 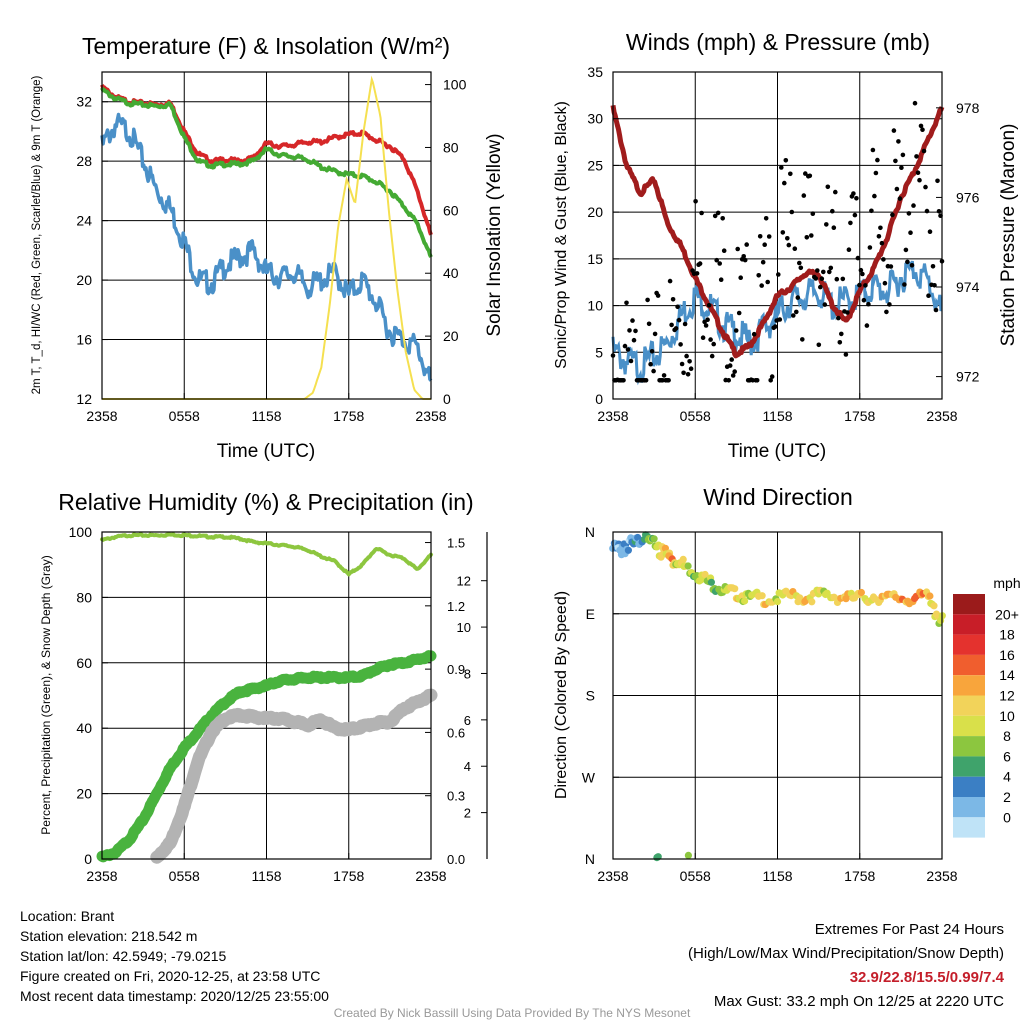 I want to click on pressure-tick-label: 974, so click(x=968, y=287).